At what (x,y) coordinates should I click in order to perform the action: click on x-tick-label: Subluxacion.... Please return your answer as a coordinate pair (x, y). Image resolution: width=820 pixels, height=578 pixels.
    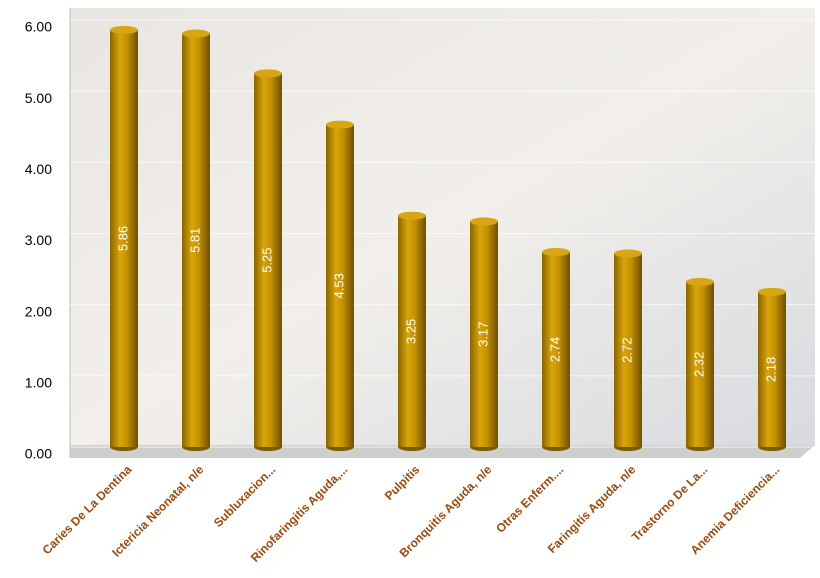
    Looking at the image, I should click on (244, 495).